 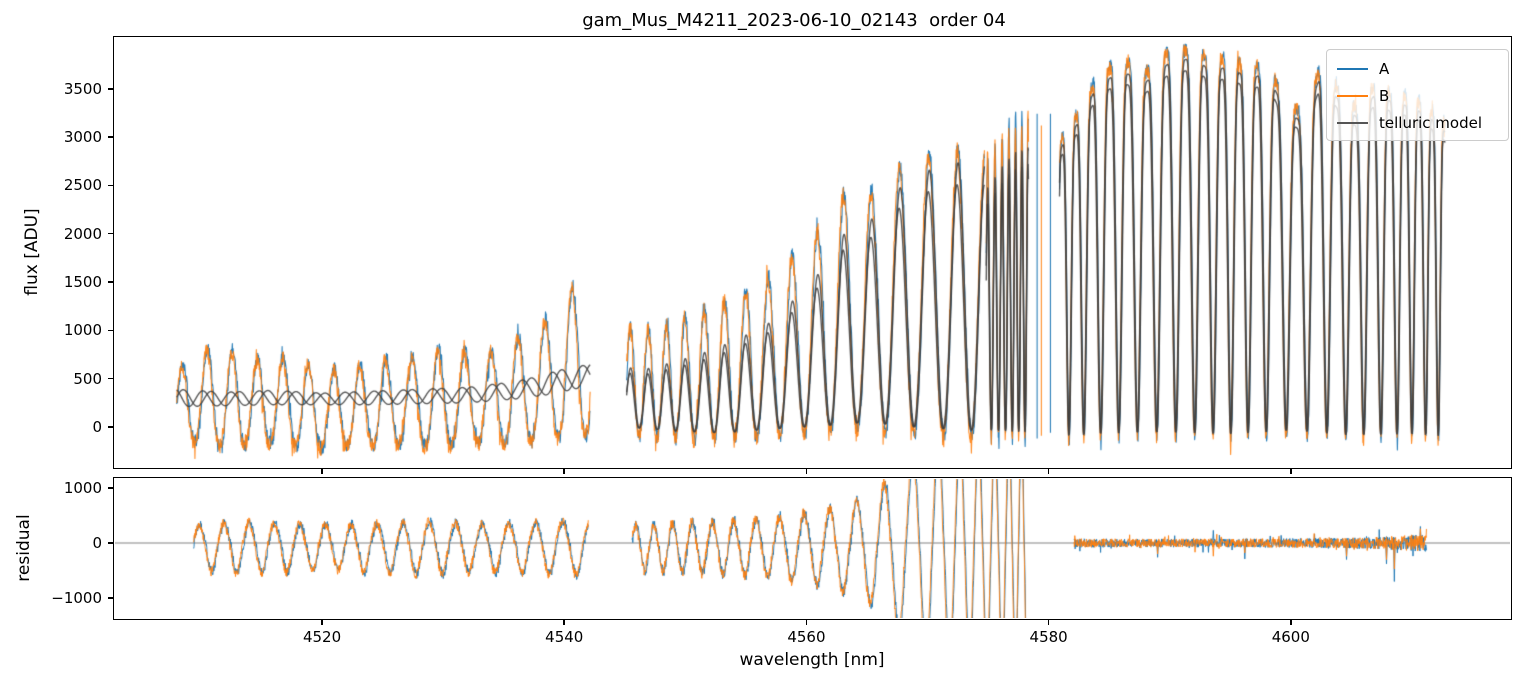 What do you see at coordinates (32, 252) in the screenshot?
I see `flux-y-axis-label: flux [ADU]` at bounding box center [32, 252].